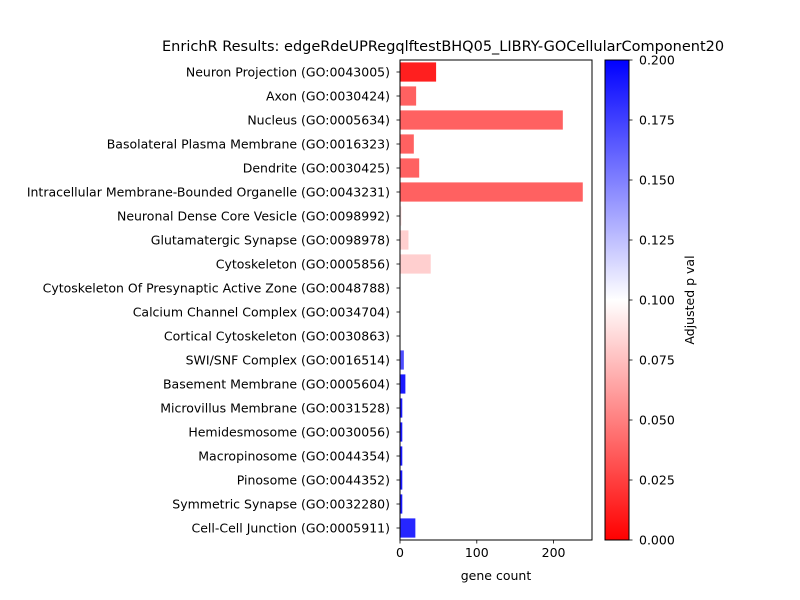  What do you see at coordinates (477, 552) in the screenshot?
I see `x-tick-label: 100` at bounding box center [477, 552].